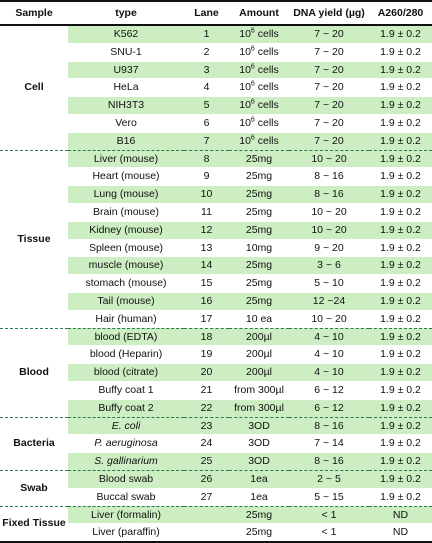 Image resolution: width=432 pixels, height=543 pixels. I want to click on table-row: NIH3T3 5 106 cells 7 ~ 20 1.9 ± 0.2, so click(216, 105).